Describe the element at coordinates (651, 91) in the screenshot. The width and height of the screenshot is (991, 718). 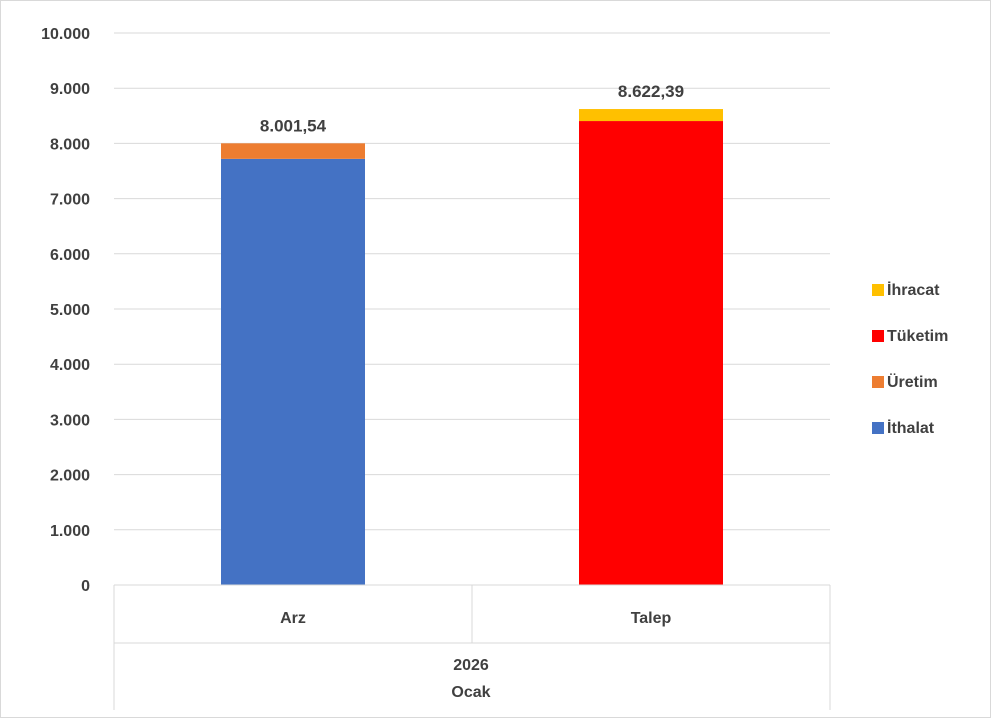
I see `total-label: 8.622,39` at that location.